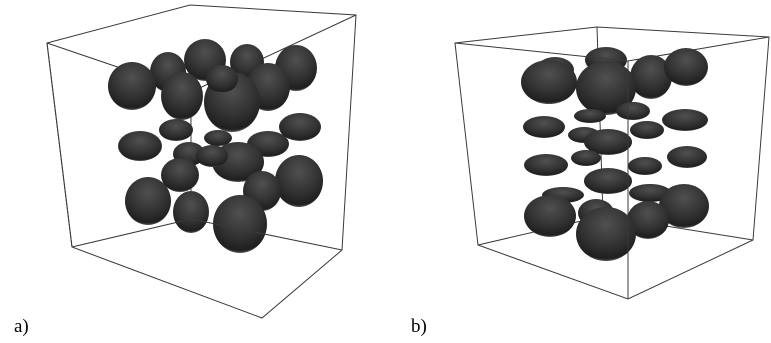 The height and width of the screenshot is (343, 771). I want to click on panel-label-a: a), so click(21, 326).